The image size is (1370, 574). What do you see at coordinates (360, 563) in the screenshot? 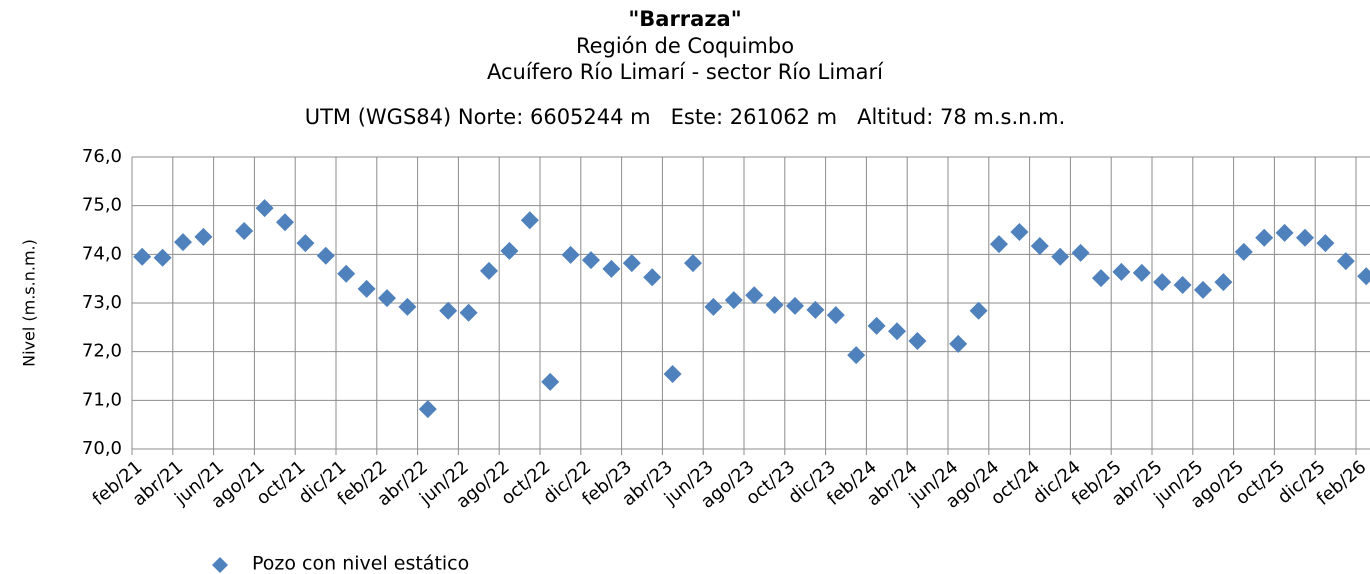
I see `legend-label: Pozo con nivel estático` at bounding box center [360, 563].